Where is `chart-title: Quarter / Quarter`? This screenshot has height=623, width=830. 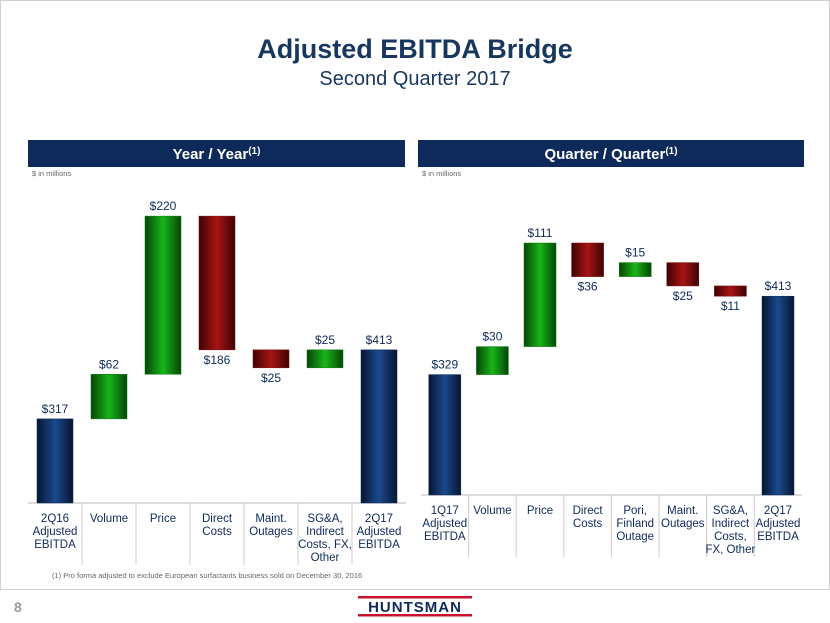 chart-title: Quarter / Quarter is located at coordinates (604, 154).